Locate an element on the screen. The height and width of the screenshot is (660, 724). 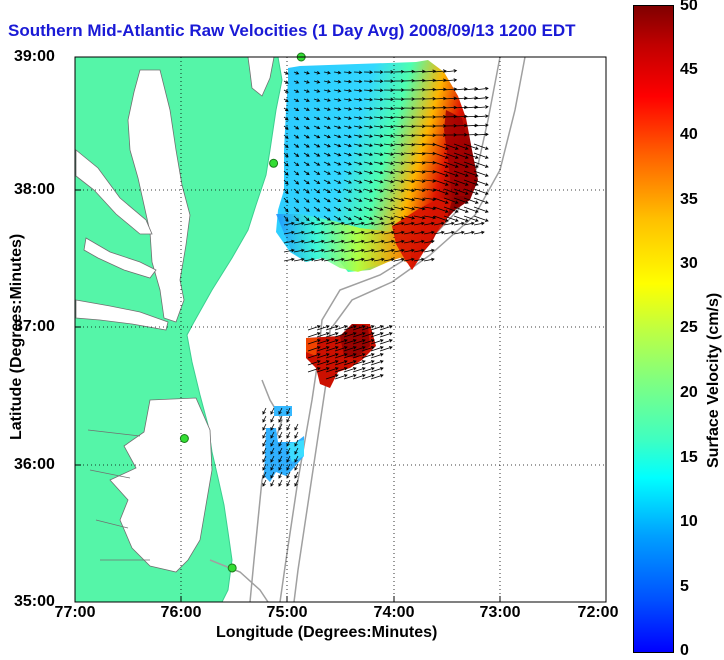
colorbar-tick-label: 50 is located at coordinates (689, 7).